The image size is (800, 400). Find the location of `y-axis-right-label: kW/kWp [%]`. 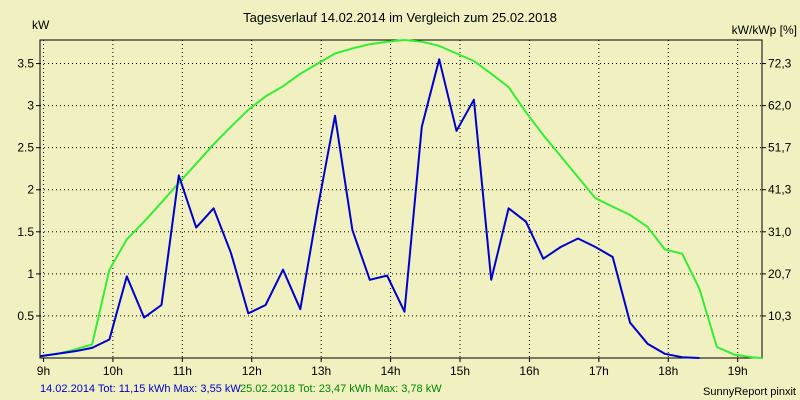

y-axis-right-label: kW/kWp [%] is located at coordinates (764, 30).